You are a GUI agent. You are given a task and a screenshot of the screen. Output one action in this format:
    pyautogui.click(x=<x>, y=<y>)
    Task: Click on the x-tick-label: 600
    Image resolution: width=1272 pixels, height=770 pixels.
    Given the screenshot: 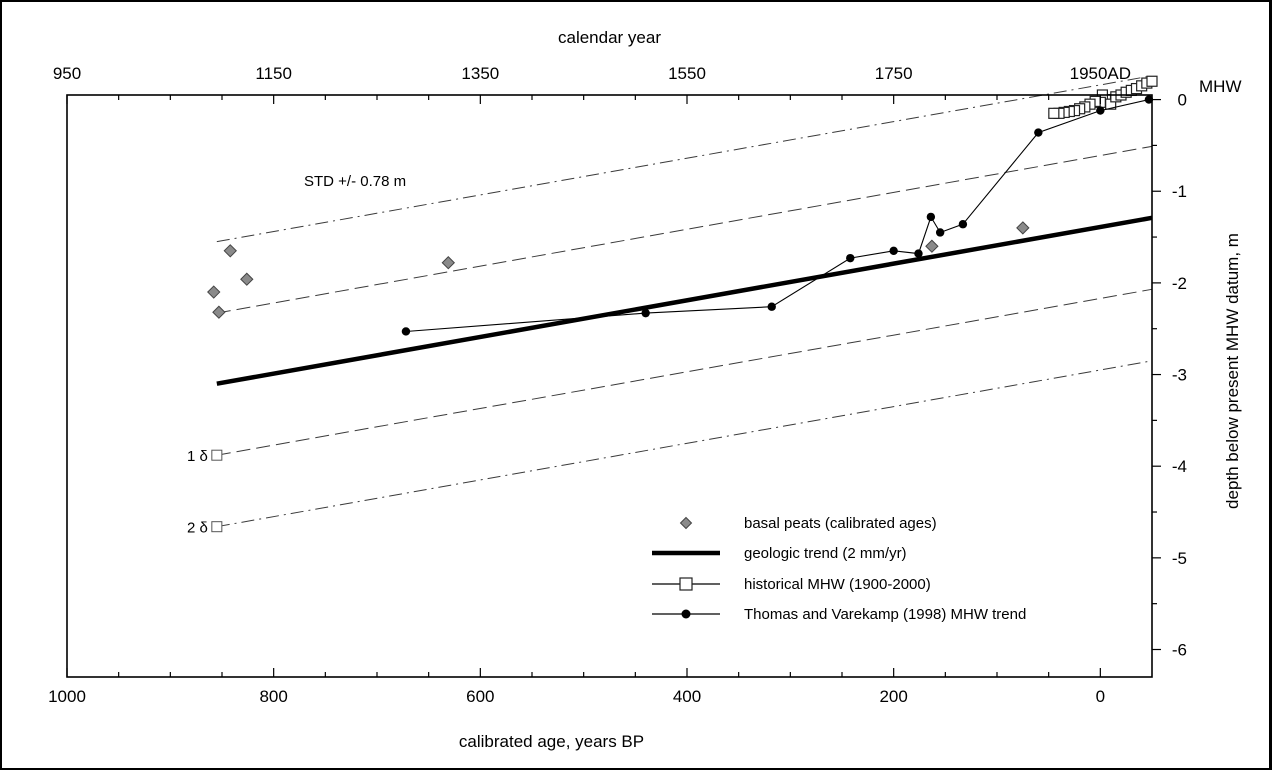 What is the action you would take?
    pyautogui.click(x=480, y=696)
    